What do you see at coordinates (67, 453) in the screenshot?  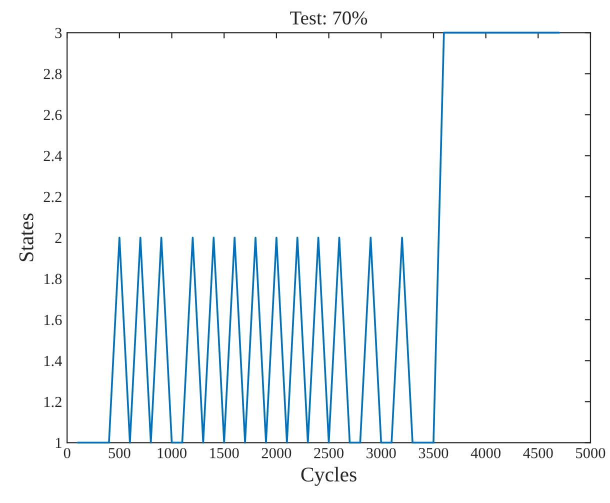 I see `x-tick-label: 0` at bounding box center [67, 453].